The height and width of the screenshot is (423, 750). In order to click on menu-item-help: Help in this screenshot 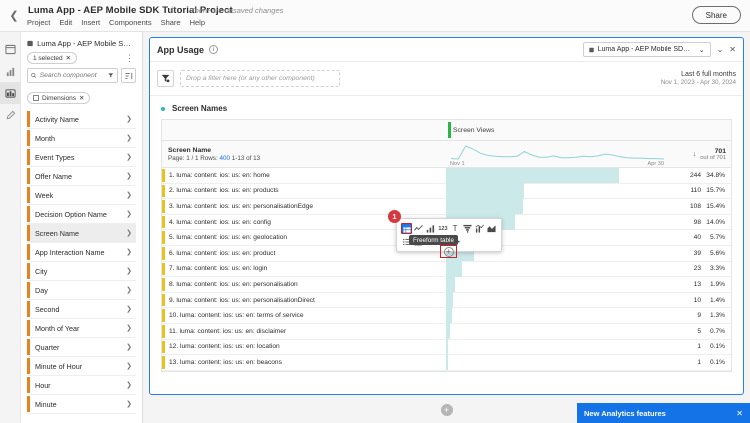, I will do `click(197, 22)`.